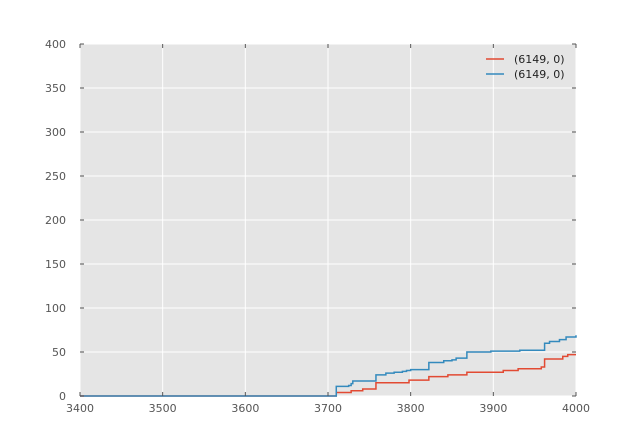 The image size is (640, 440). What do you see at coordinates (55, 44) in the screenshot?
I see `y-tick-label: 400` at bounding box center [55, 44].